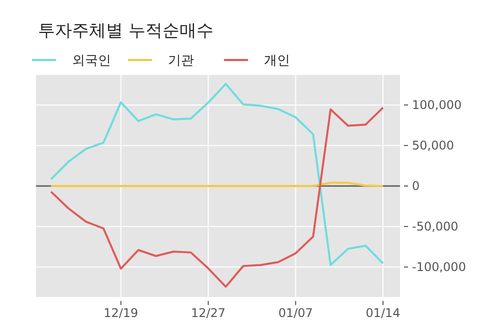 Image resolution: width=500 pixels, height=323 pixels. I want to click on x-tick-label: 12/19, so click(121, 313).